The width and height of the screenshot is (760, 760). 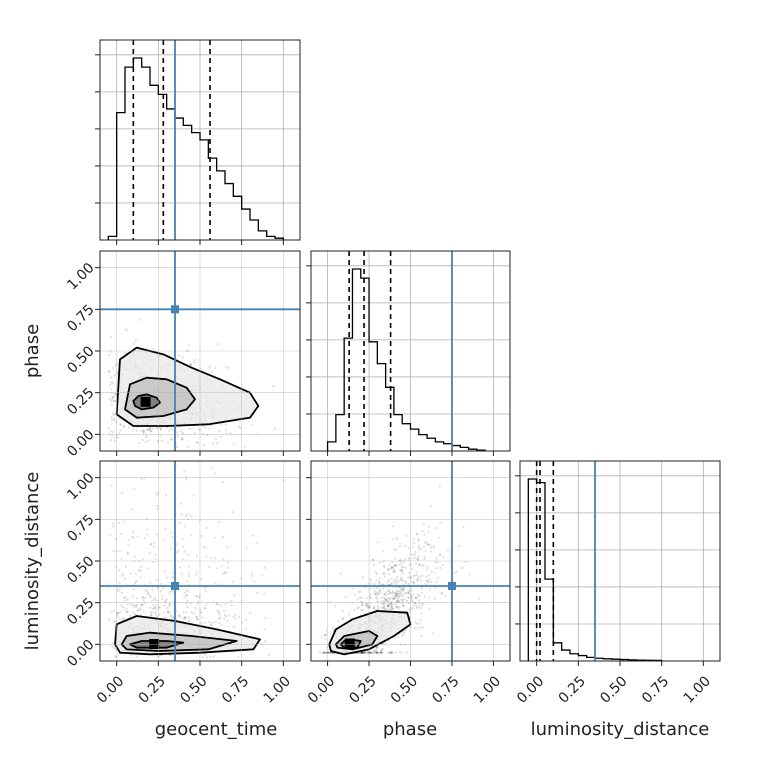 What do you see at coordinates (32, 561) in the screenshot?
I see `y-axis-label-luminosity_distance: luminosity_distance` at bounding box center [32, 561].